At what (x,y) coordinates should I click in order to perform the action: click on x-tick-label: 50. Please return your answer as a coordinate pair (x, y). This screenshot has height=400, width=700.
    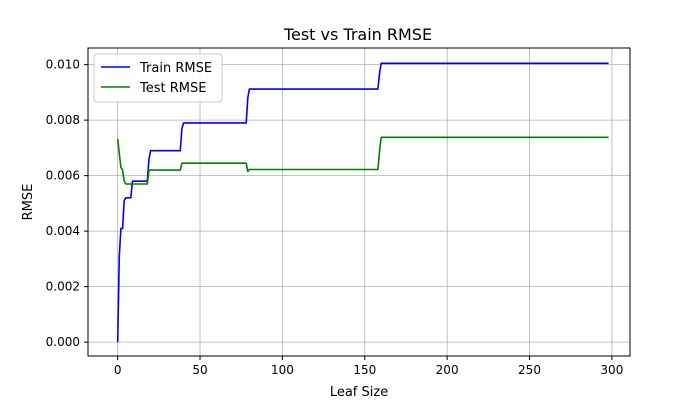
    Looking at the image, I should click on (199, 370).